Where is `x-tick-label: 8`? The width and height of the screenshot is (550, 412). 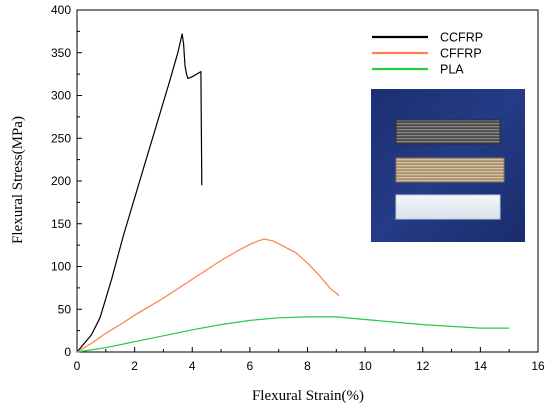
x-tick-label: 8 is located at coordinates (307, 366).